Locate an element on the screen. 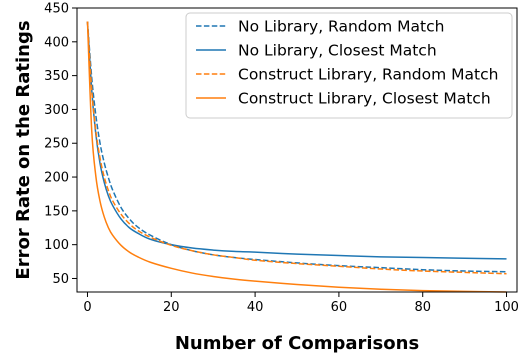 The width and height of the screenshot is (521, 354). x-axis-title: Number of Comparisons is located at coordinates (297, 343).